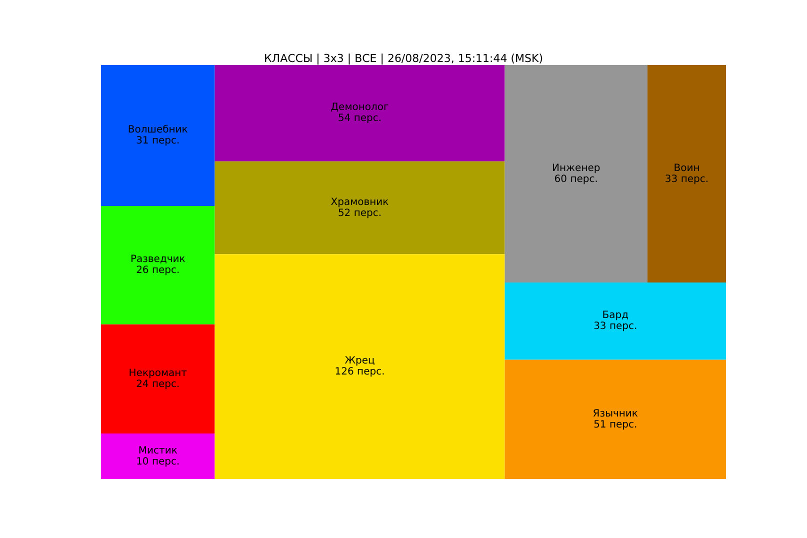 The width and height of the screenshot is (807, 538). I want to click on category-label: Воин, so click(687, 168).